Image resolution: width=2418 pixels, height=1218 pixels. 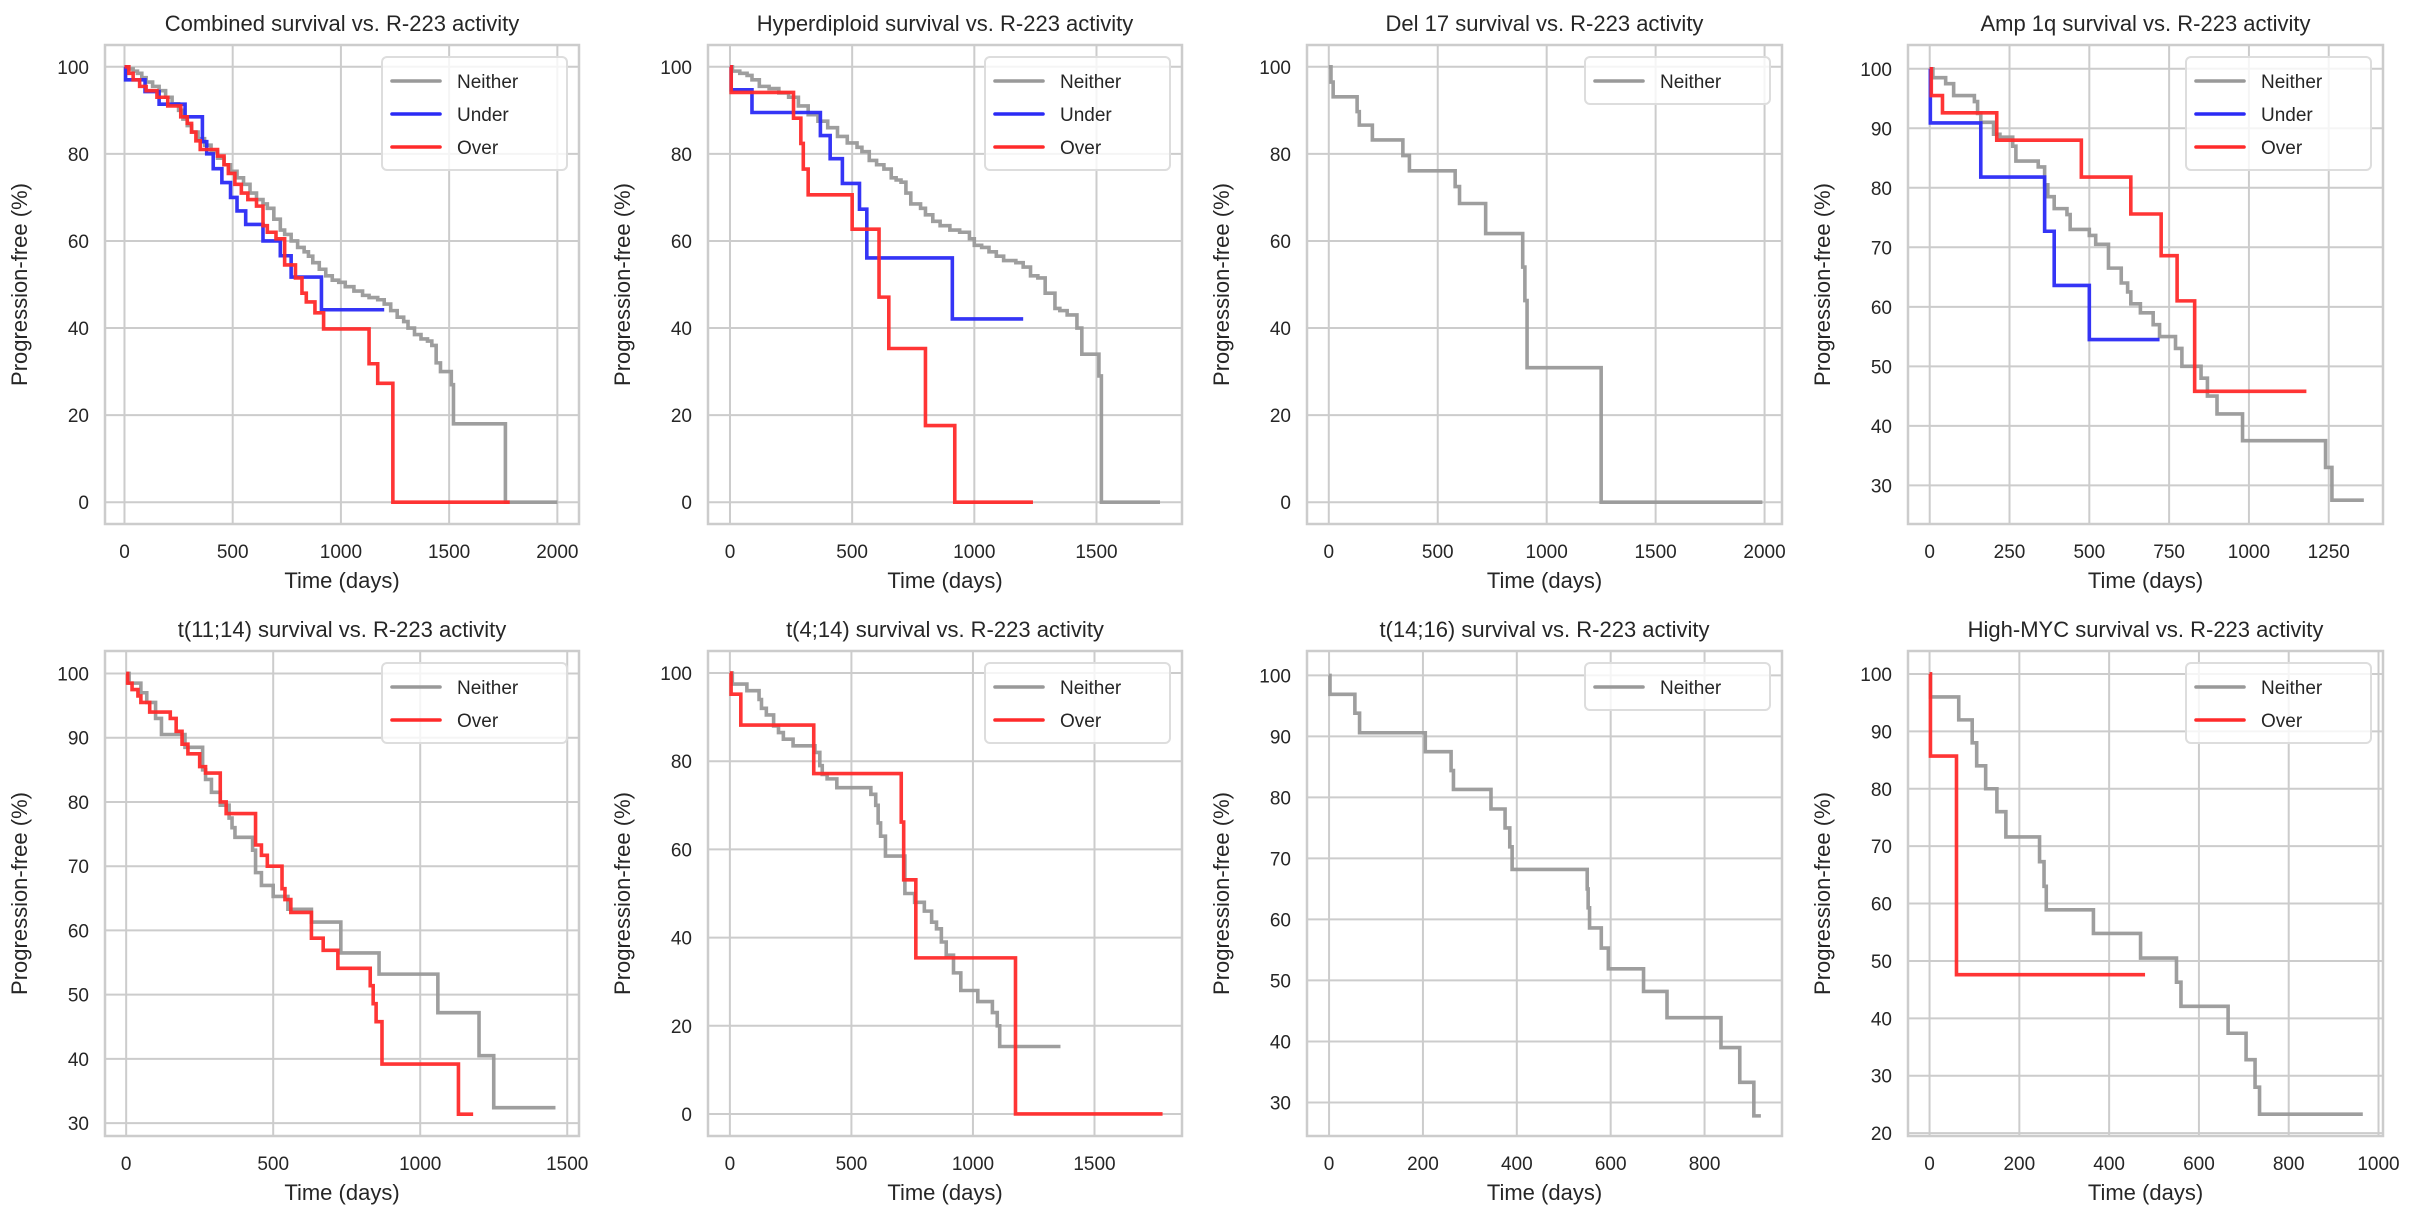 I want to click on x-tick-label: 200, so click(x=1423, y=1164).